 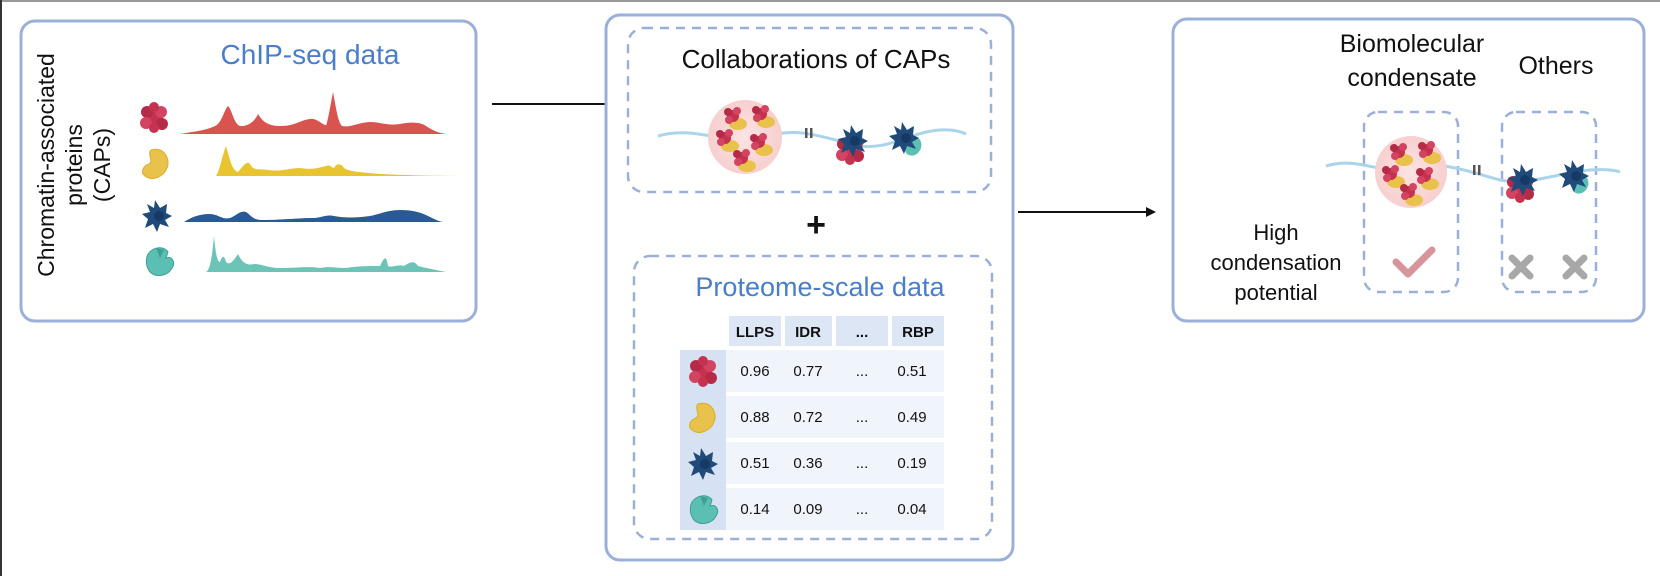 I want to click on condensate-group-box, so click(x=1411, y=202).